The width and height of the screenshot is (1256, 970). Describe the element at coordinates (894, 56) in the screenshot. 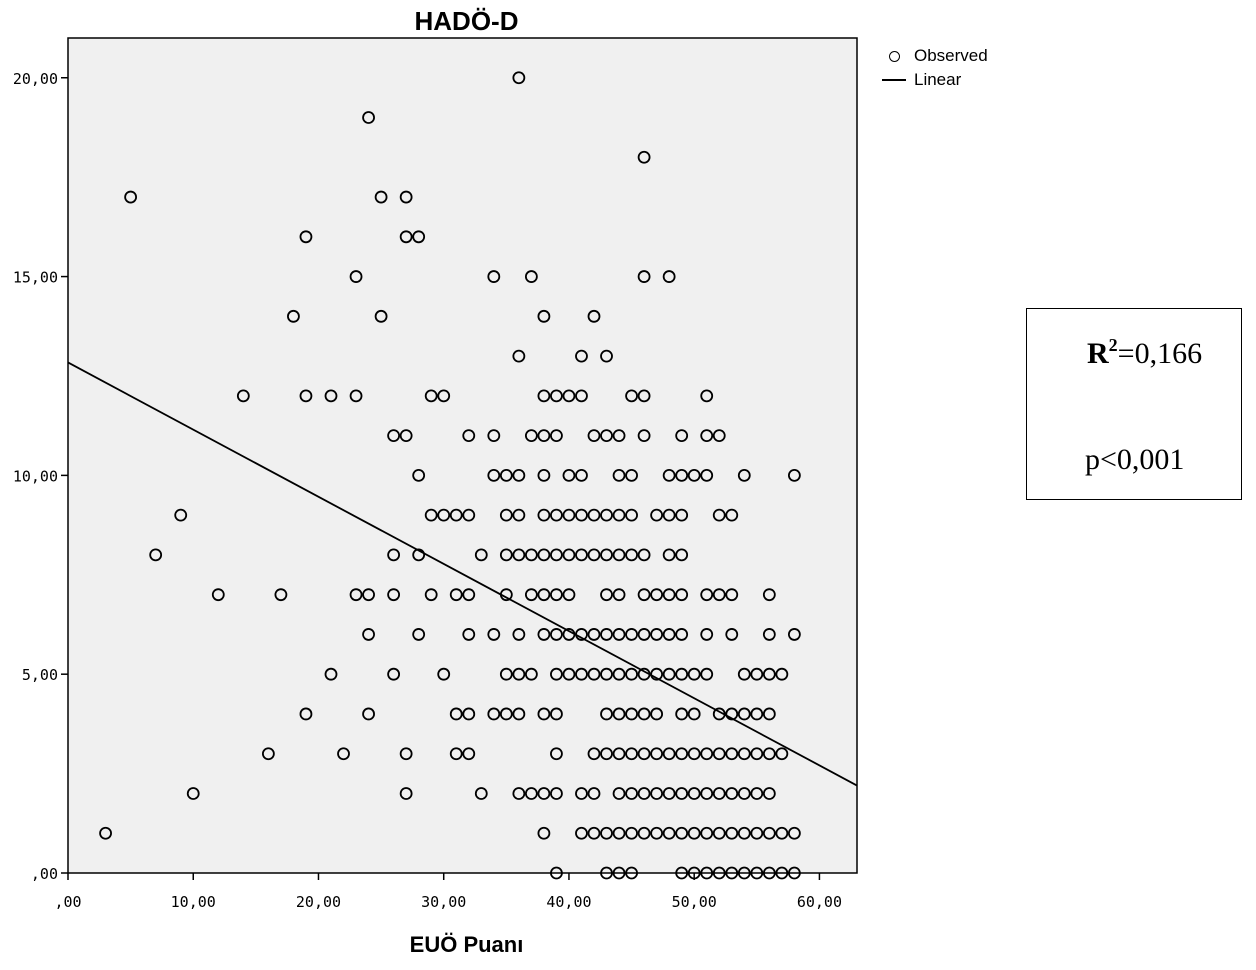

I see `circle-marker-icon` at that location.